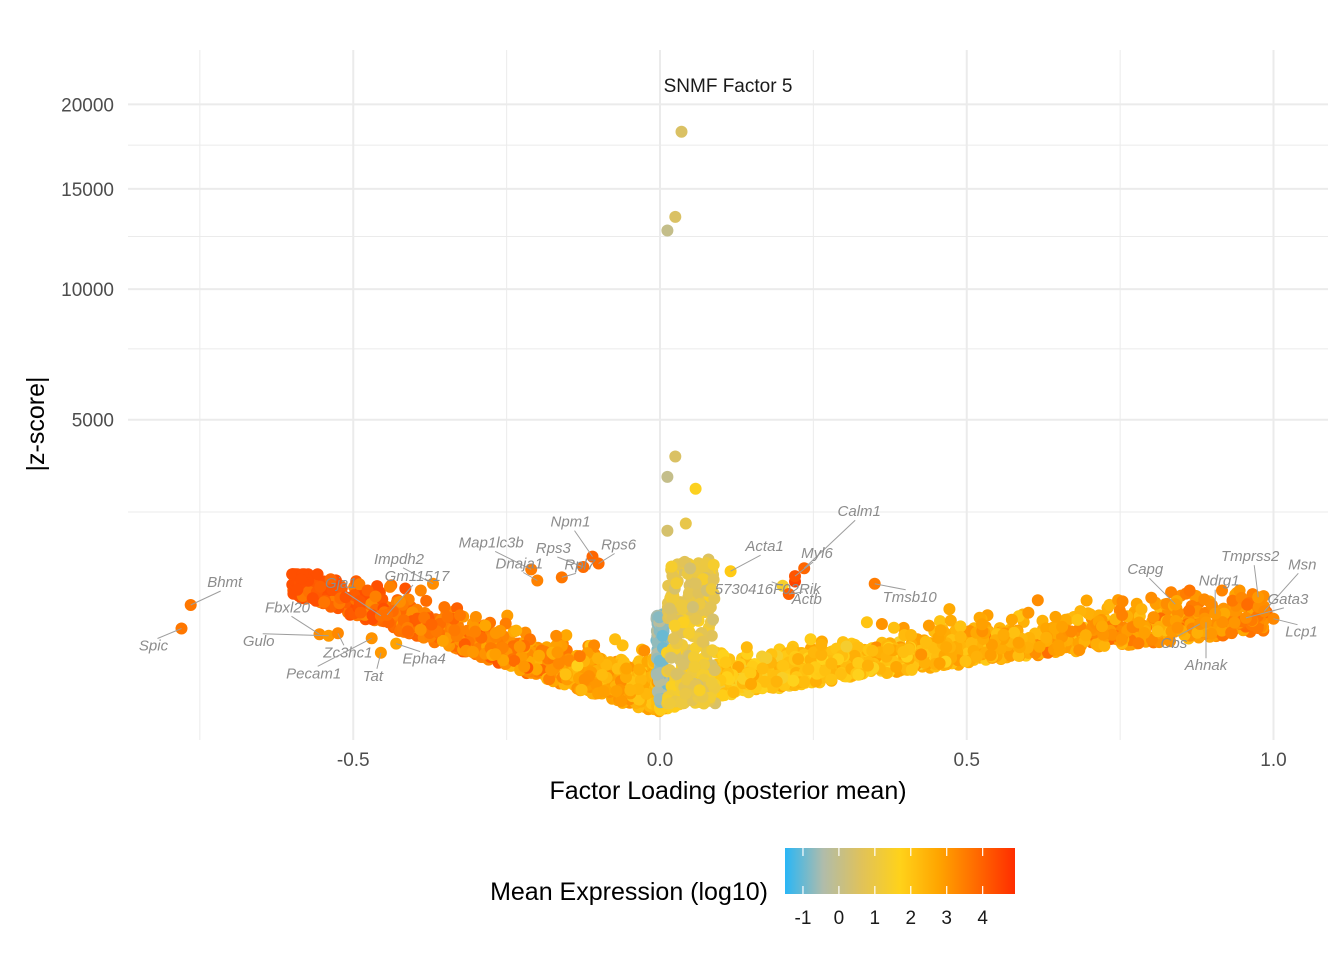 This screenshot has height=960, width=1344. What do you see at coordinates (946, 918) in the screenshot?
I see `legend-tick-label: 3` at bounding box center [946, 918].